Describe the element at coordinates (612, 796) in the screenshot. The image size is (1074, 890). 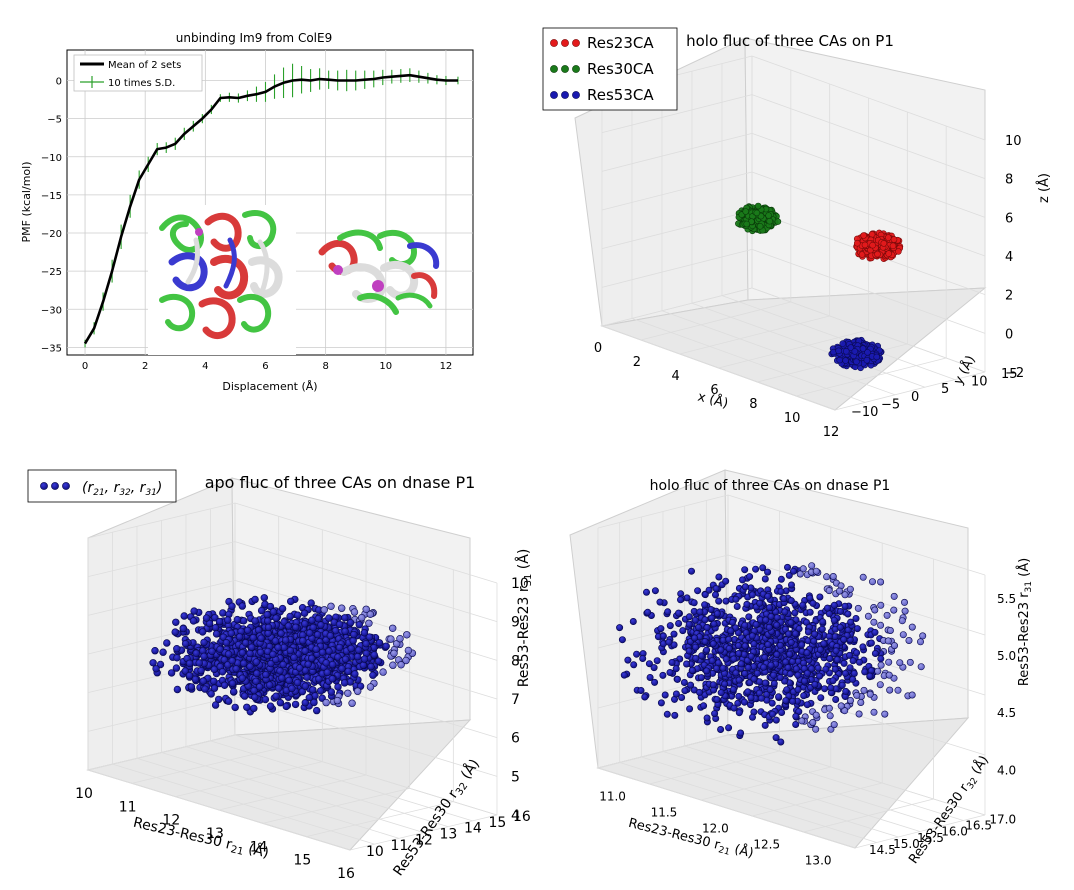
I see `br-x-tick-label: 11.0` at that location.